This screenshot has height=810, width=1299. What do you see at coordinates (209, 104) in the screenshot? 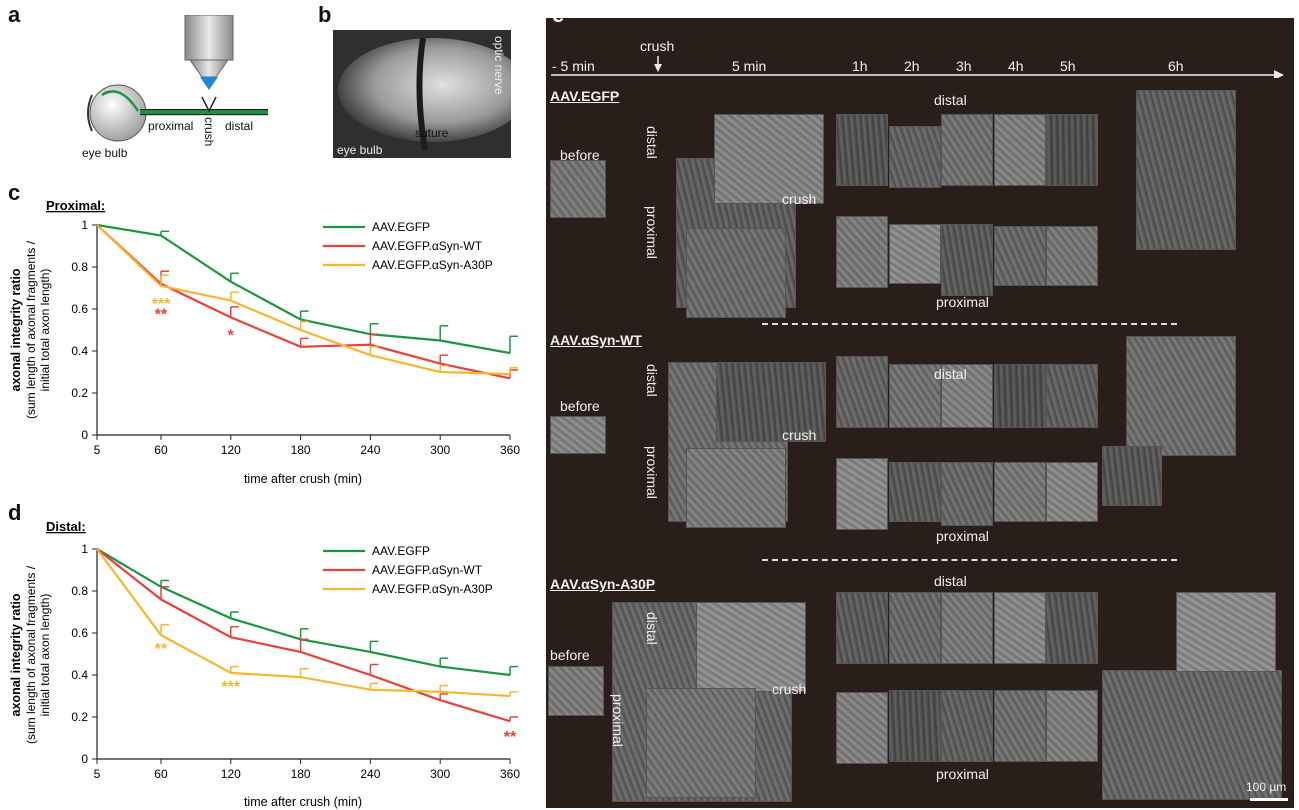
I see `crush-mark` at bounding box center [209, 104].